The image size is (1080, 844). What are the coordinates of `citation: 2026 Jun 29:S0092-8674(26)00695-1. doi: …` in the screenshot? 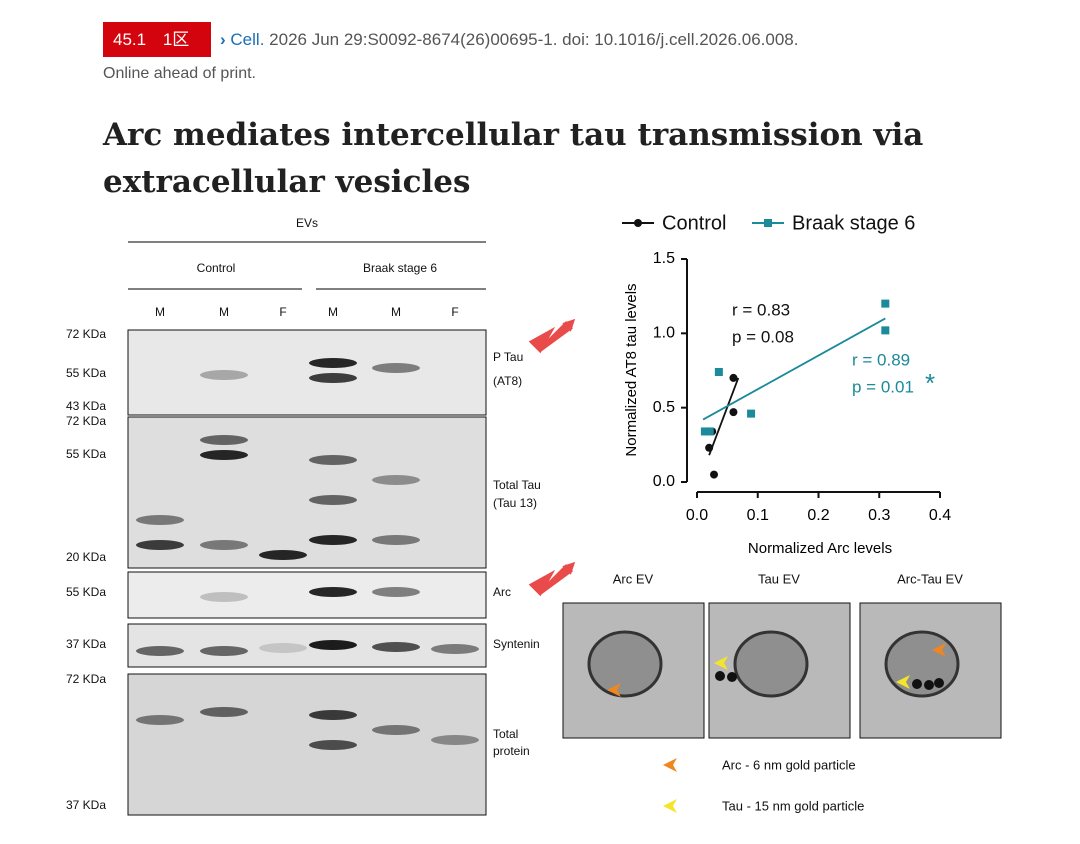 It's located at (534, 39).